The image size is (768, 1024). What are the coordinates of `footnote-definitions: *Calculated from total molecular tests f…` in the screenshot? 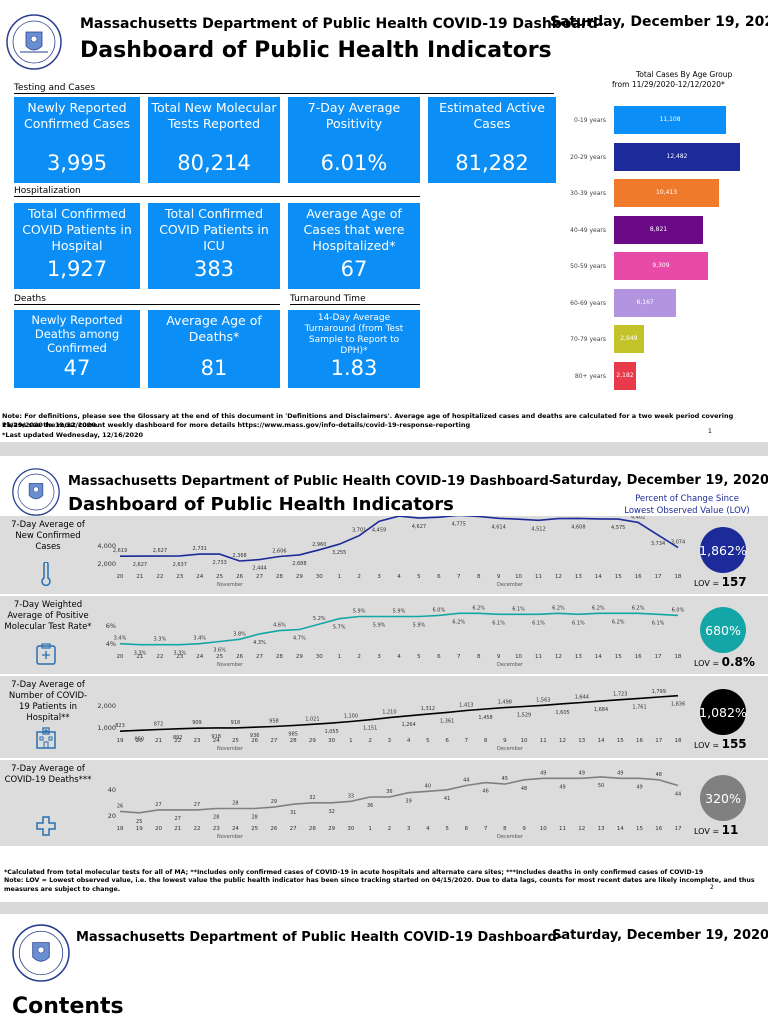 It's located at (354, 872).